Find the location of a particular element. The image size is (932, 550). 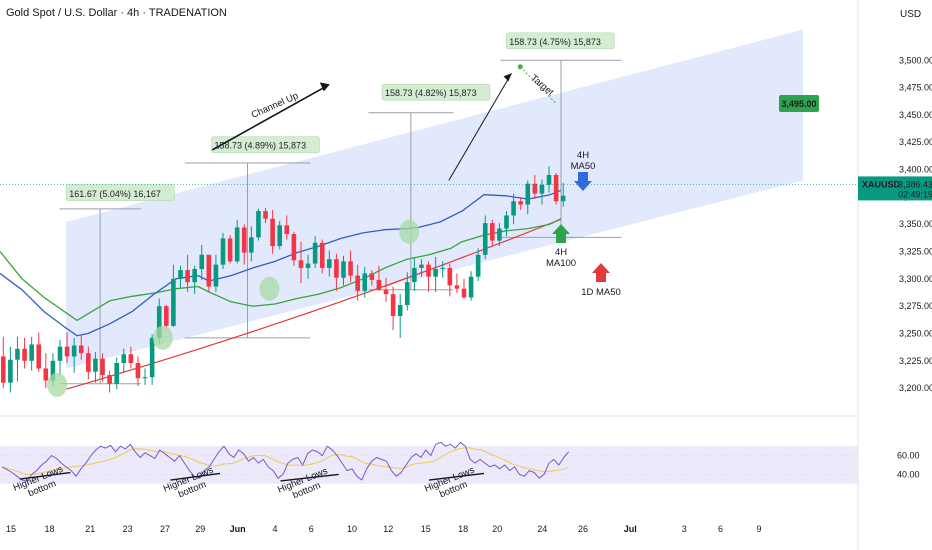

currency-label: USD is located at coordinates (911, 14).